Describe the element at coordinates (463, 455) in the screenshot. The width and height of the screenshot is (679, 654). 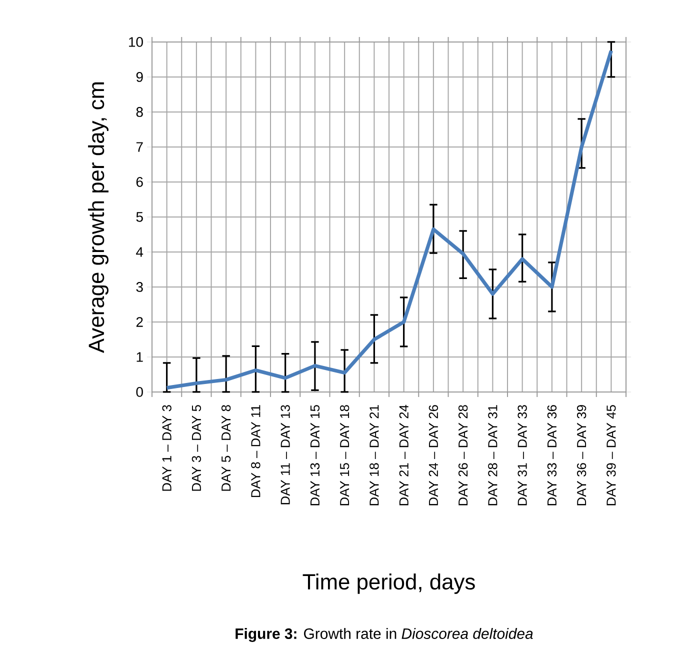
I see `x-tick-label: DAY 26 – DAY 28` at that location.